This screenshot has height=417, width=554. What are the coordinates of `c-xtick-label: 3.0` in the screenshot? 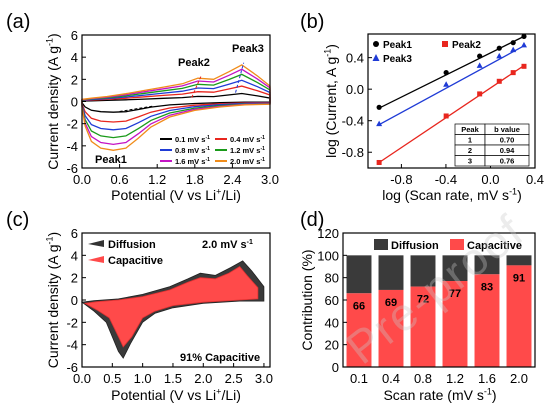 It's located at (264, 378).